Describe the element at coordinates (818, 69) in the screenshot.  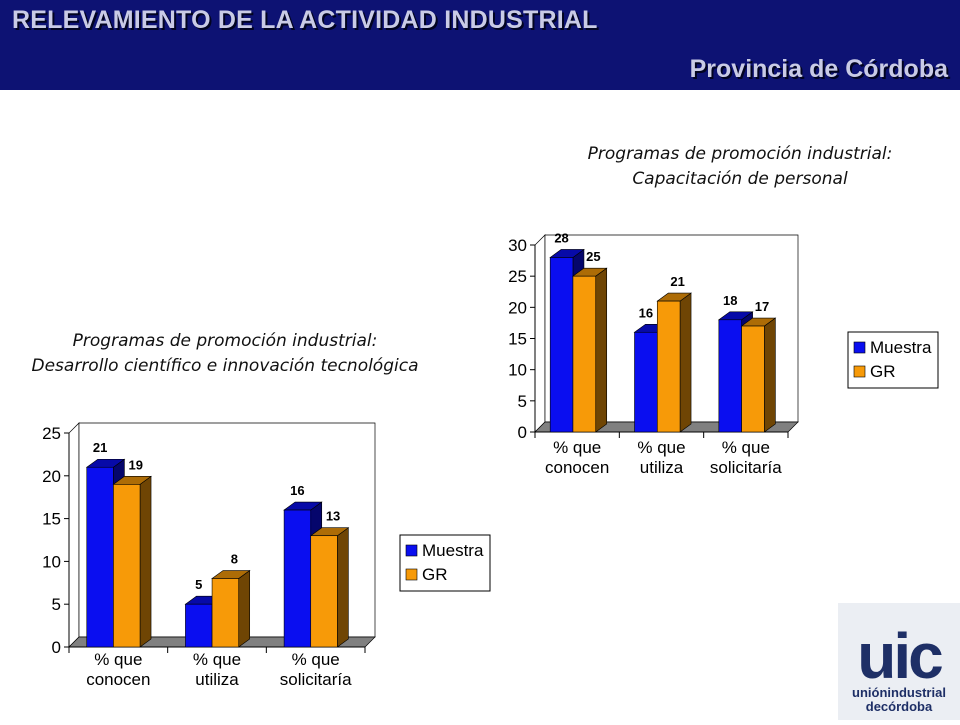
I see `page-subtitle: Provincia de Córdoba` at that location.